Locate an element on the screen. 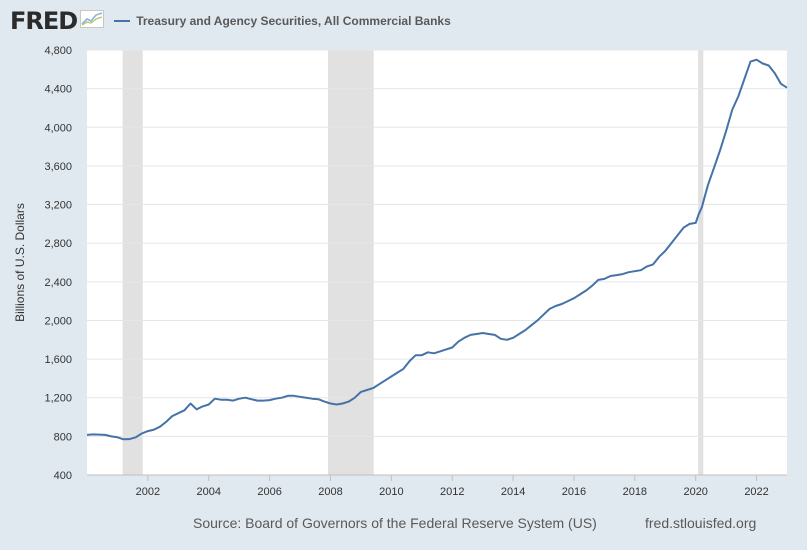 This screenshot has height=550, width=807. x-tick-label: 2018 is located at coordinates (635, 492).